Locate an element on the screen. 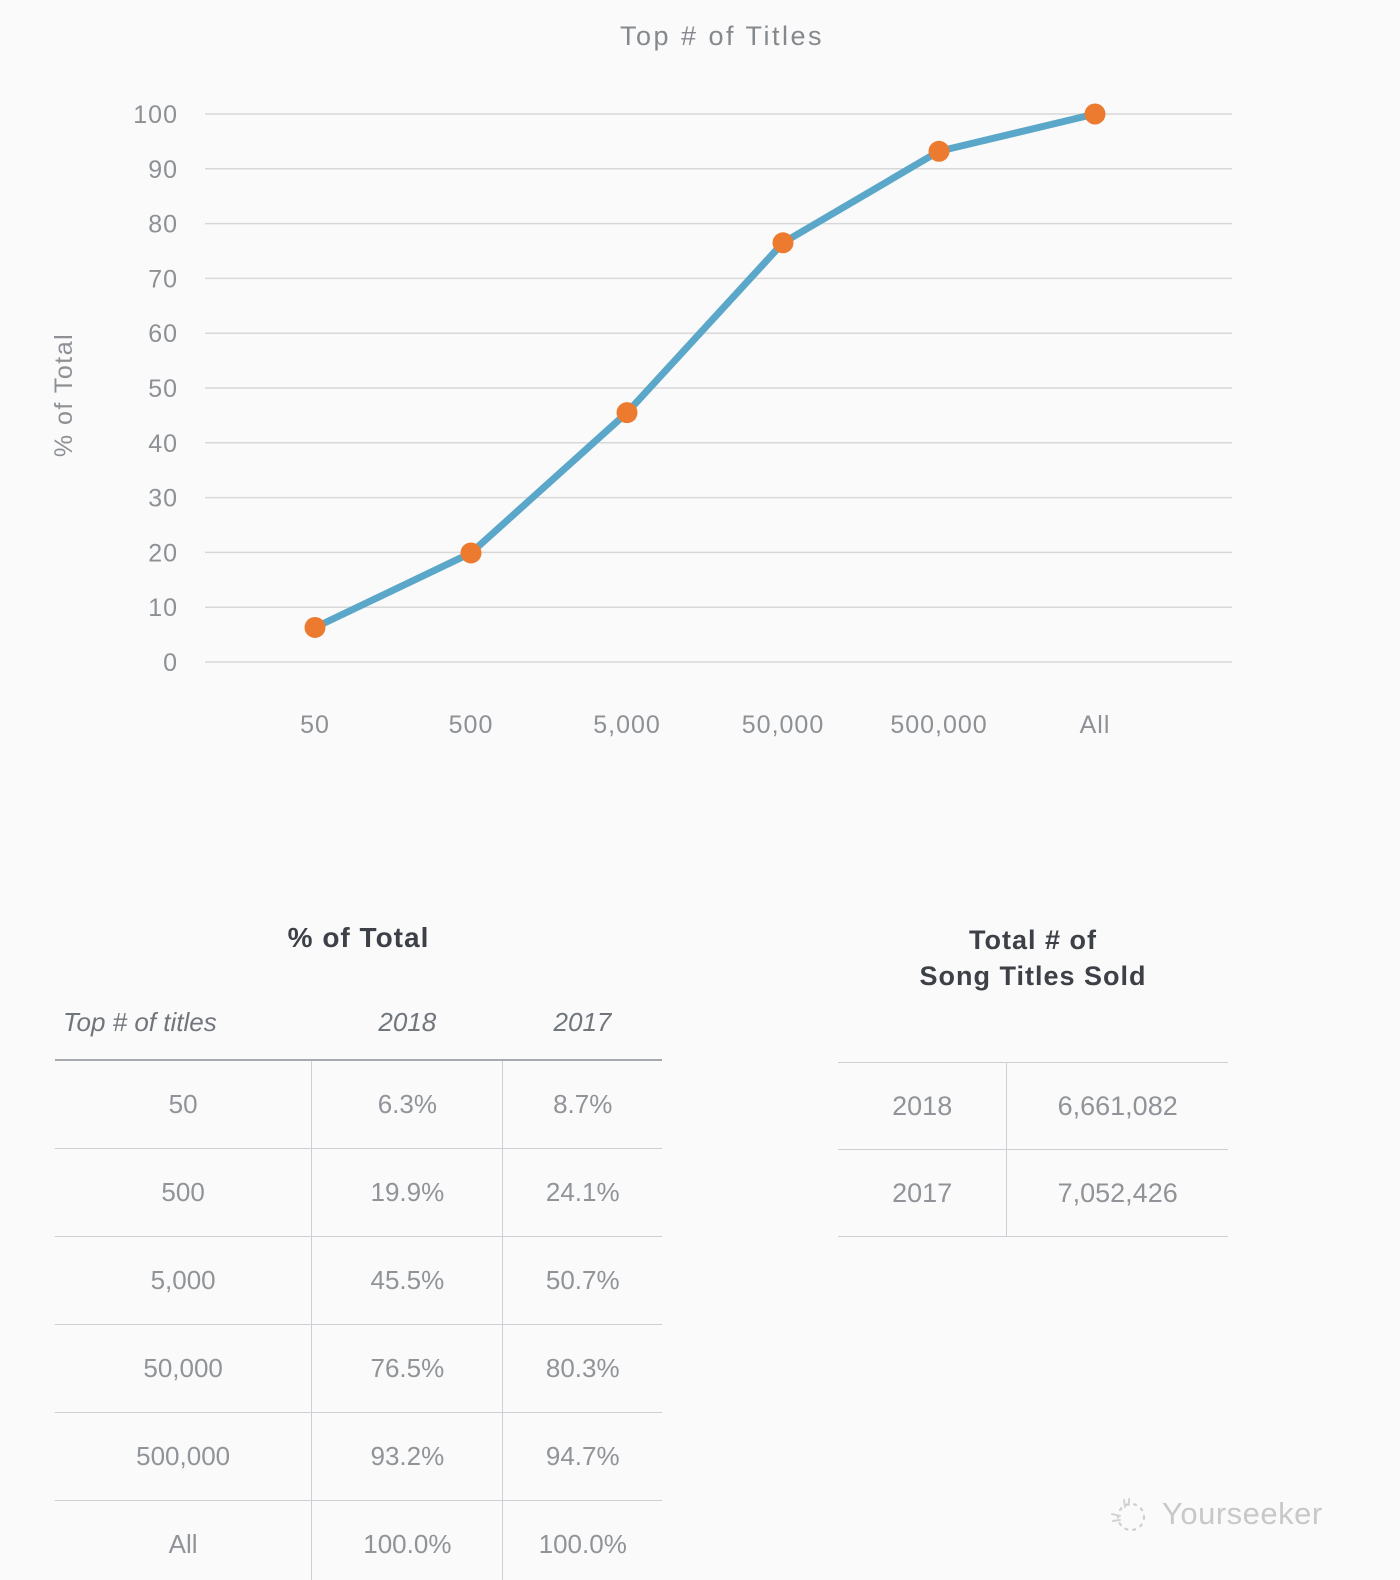 This screenshot has width=1400, height=1580. cell-2017: 50.7% is located at coordinates (582, 1280).